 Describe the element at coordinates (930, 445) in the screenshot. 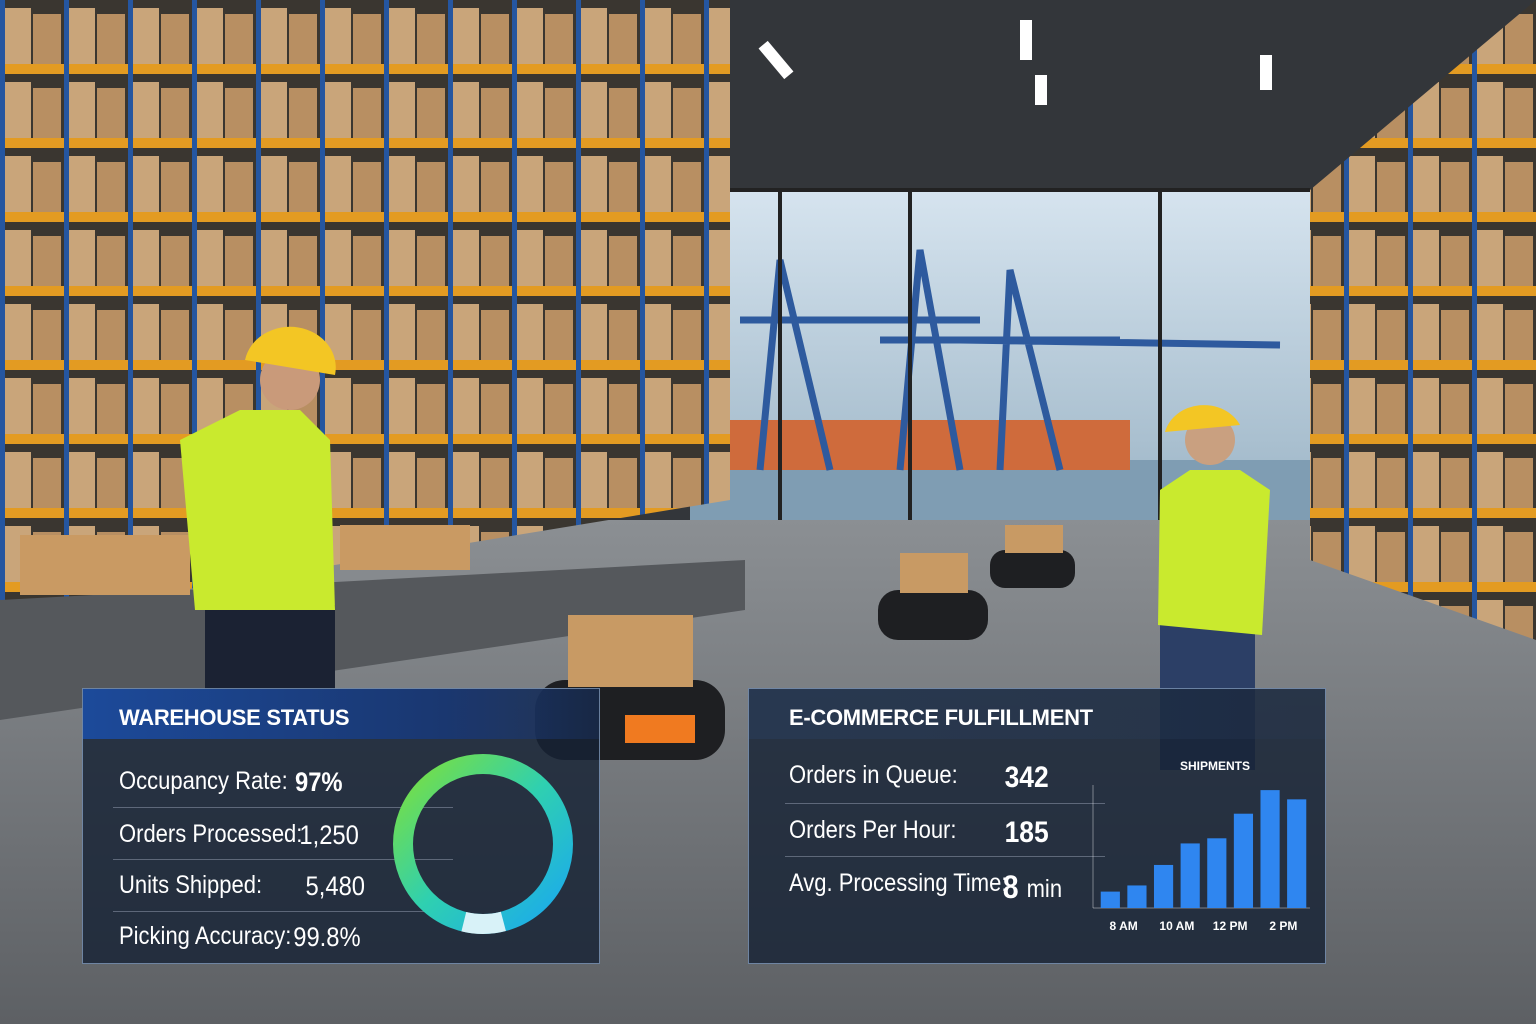

I see `containers` at that location.